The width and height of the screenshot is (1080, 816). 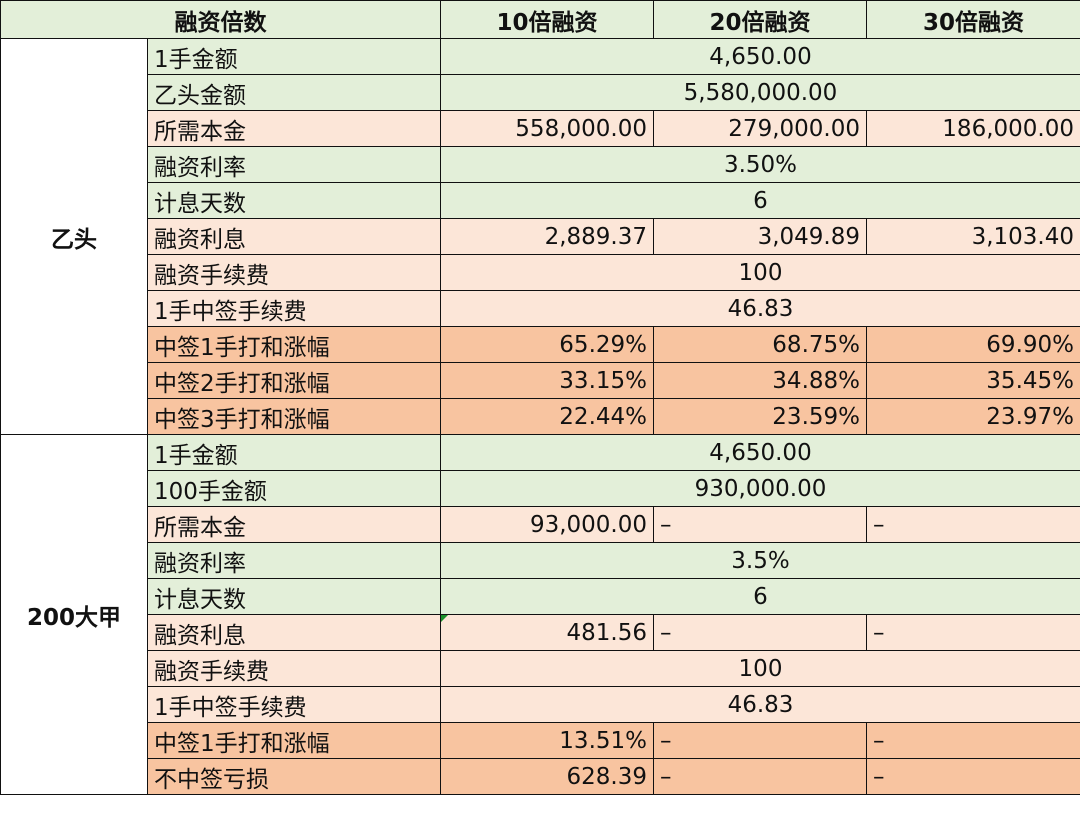 What do you see at coordinates (547, 236) in the screenshot?
I see `value-cell-10x: 2,889.37` at bounding box center [547, 236].